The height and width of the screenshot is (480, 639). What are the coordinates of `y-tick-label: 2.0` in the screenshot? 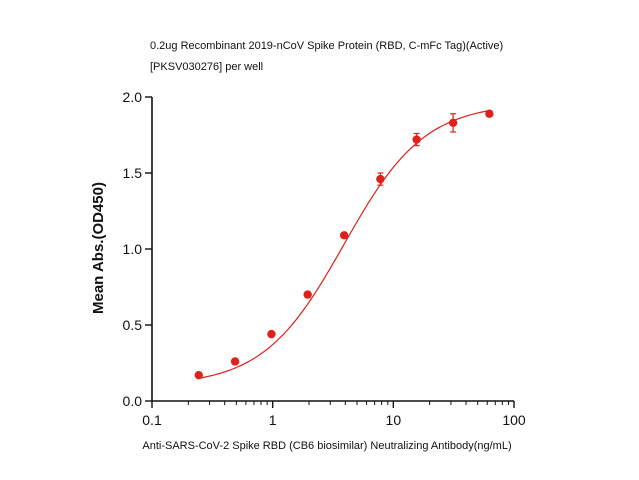 It's located at (133, 97).